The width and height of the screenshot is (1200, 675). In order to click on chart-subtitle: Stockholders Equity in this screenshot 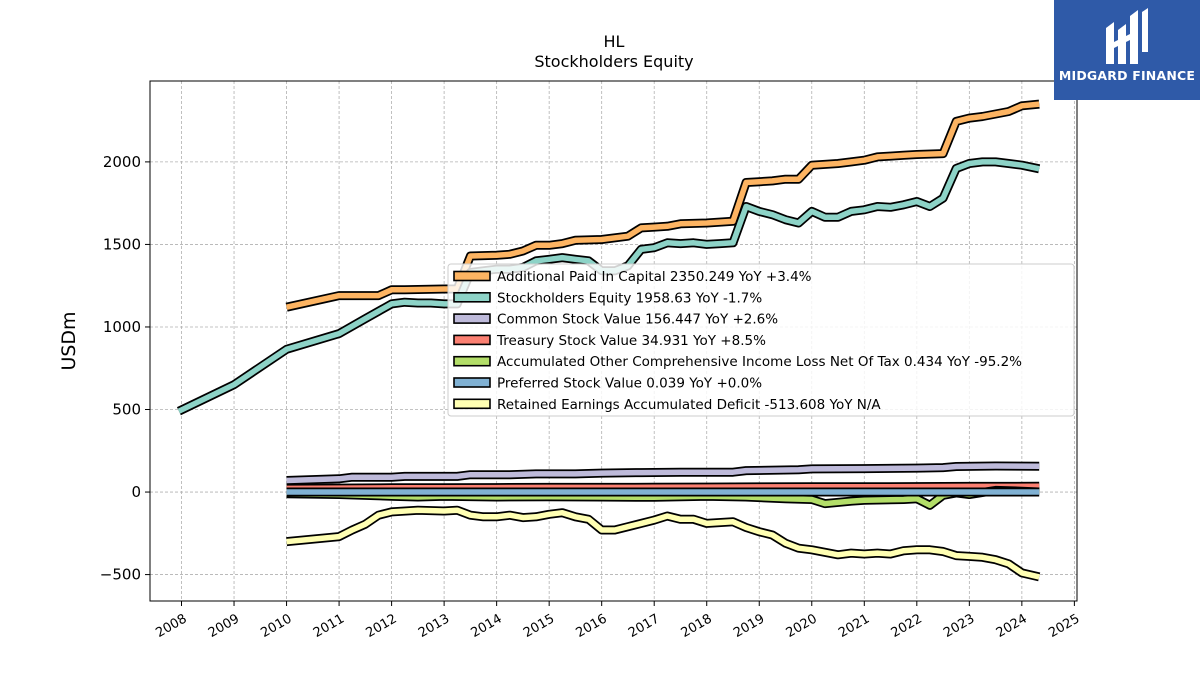, I will do `click(613, 61)`.